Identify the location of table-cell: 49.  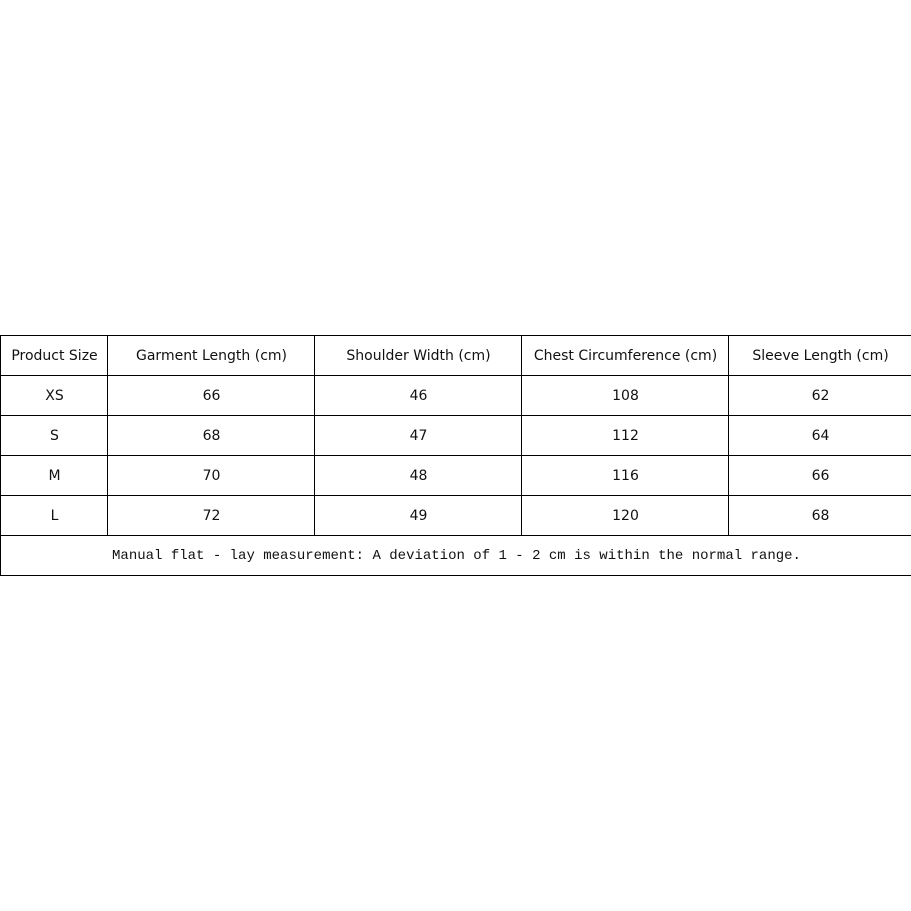
(418, 515).